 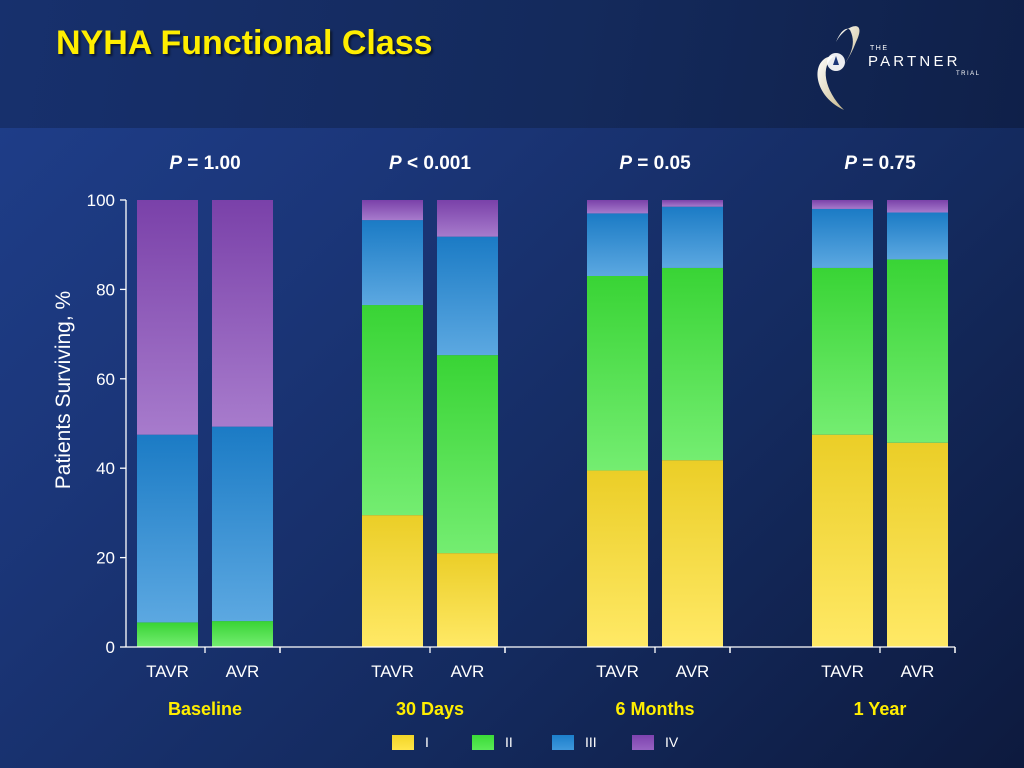 I want to click on legend-label: I, so click(x=427, y=742).